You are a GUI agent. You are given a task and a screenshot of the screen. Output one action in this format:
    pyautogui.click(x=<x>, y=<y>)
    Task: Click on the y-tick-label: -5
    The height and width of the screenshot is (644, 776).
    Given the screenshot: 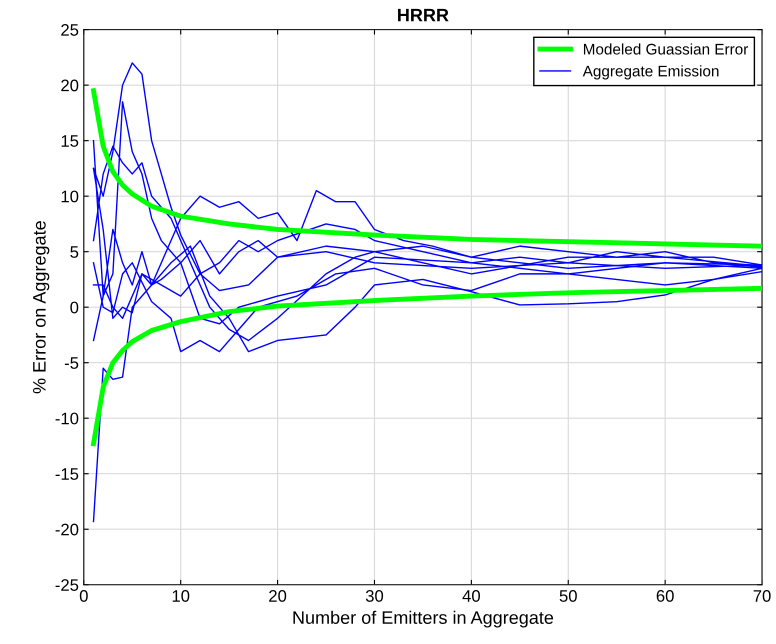 What is the action you would take?
    pyautogui.click(x=71, y=363)
    